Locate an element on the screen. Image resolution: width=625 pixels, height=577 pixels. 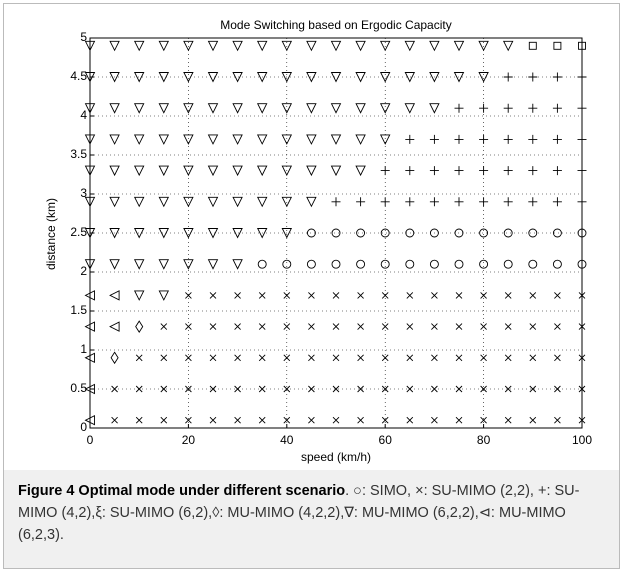
x-tick-label: 60 is located at coordinates (386, 440).